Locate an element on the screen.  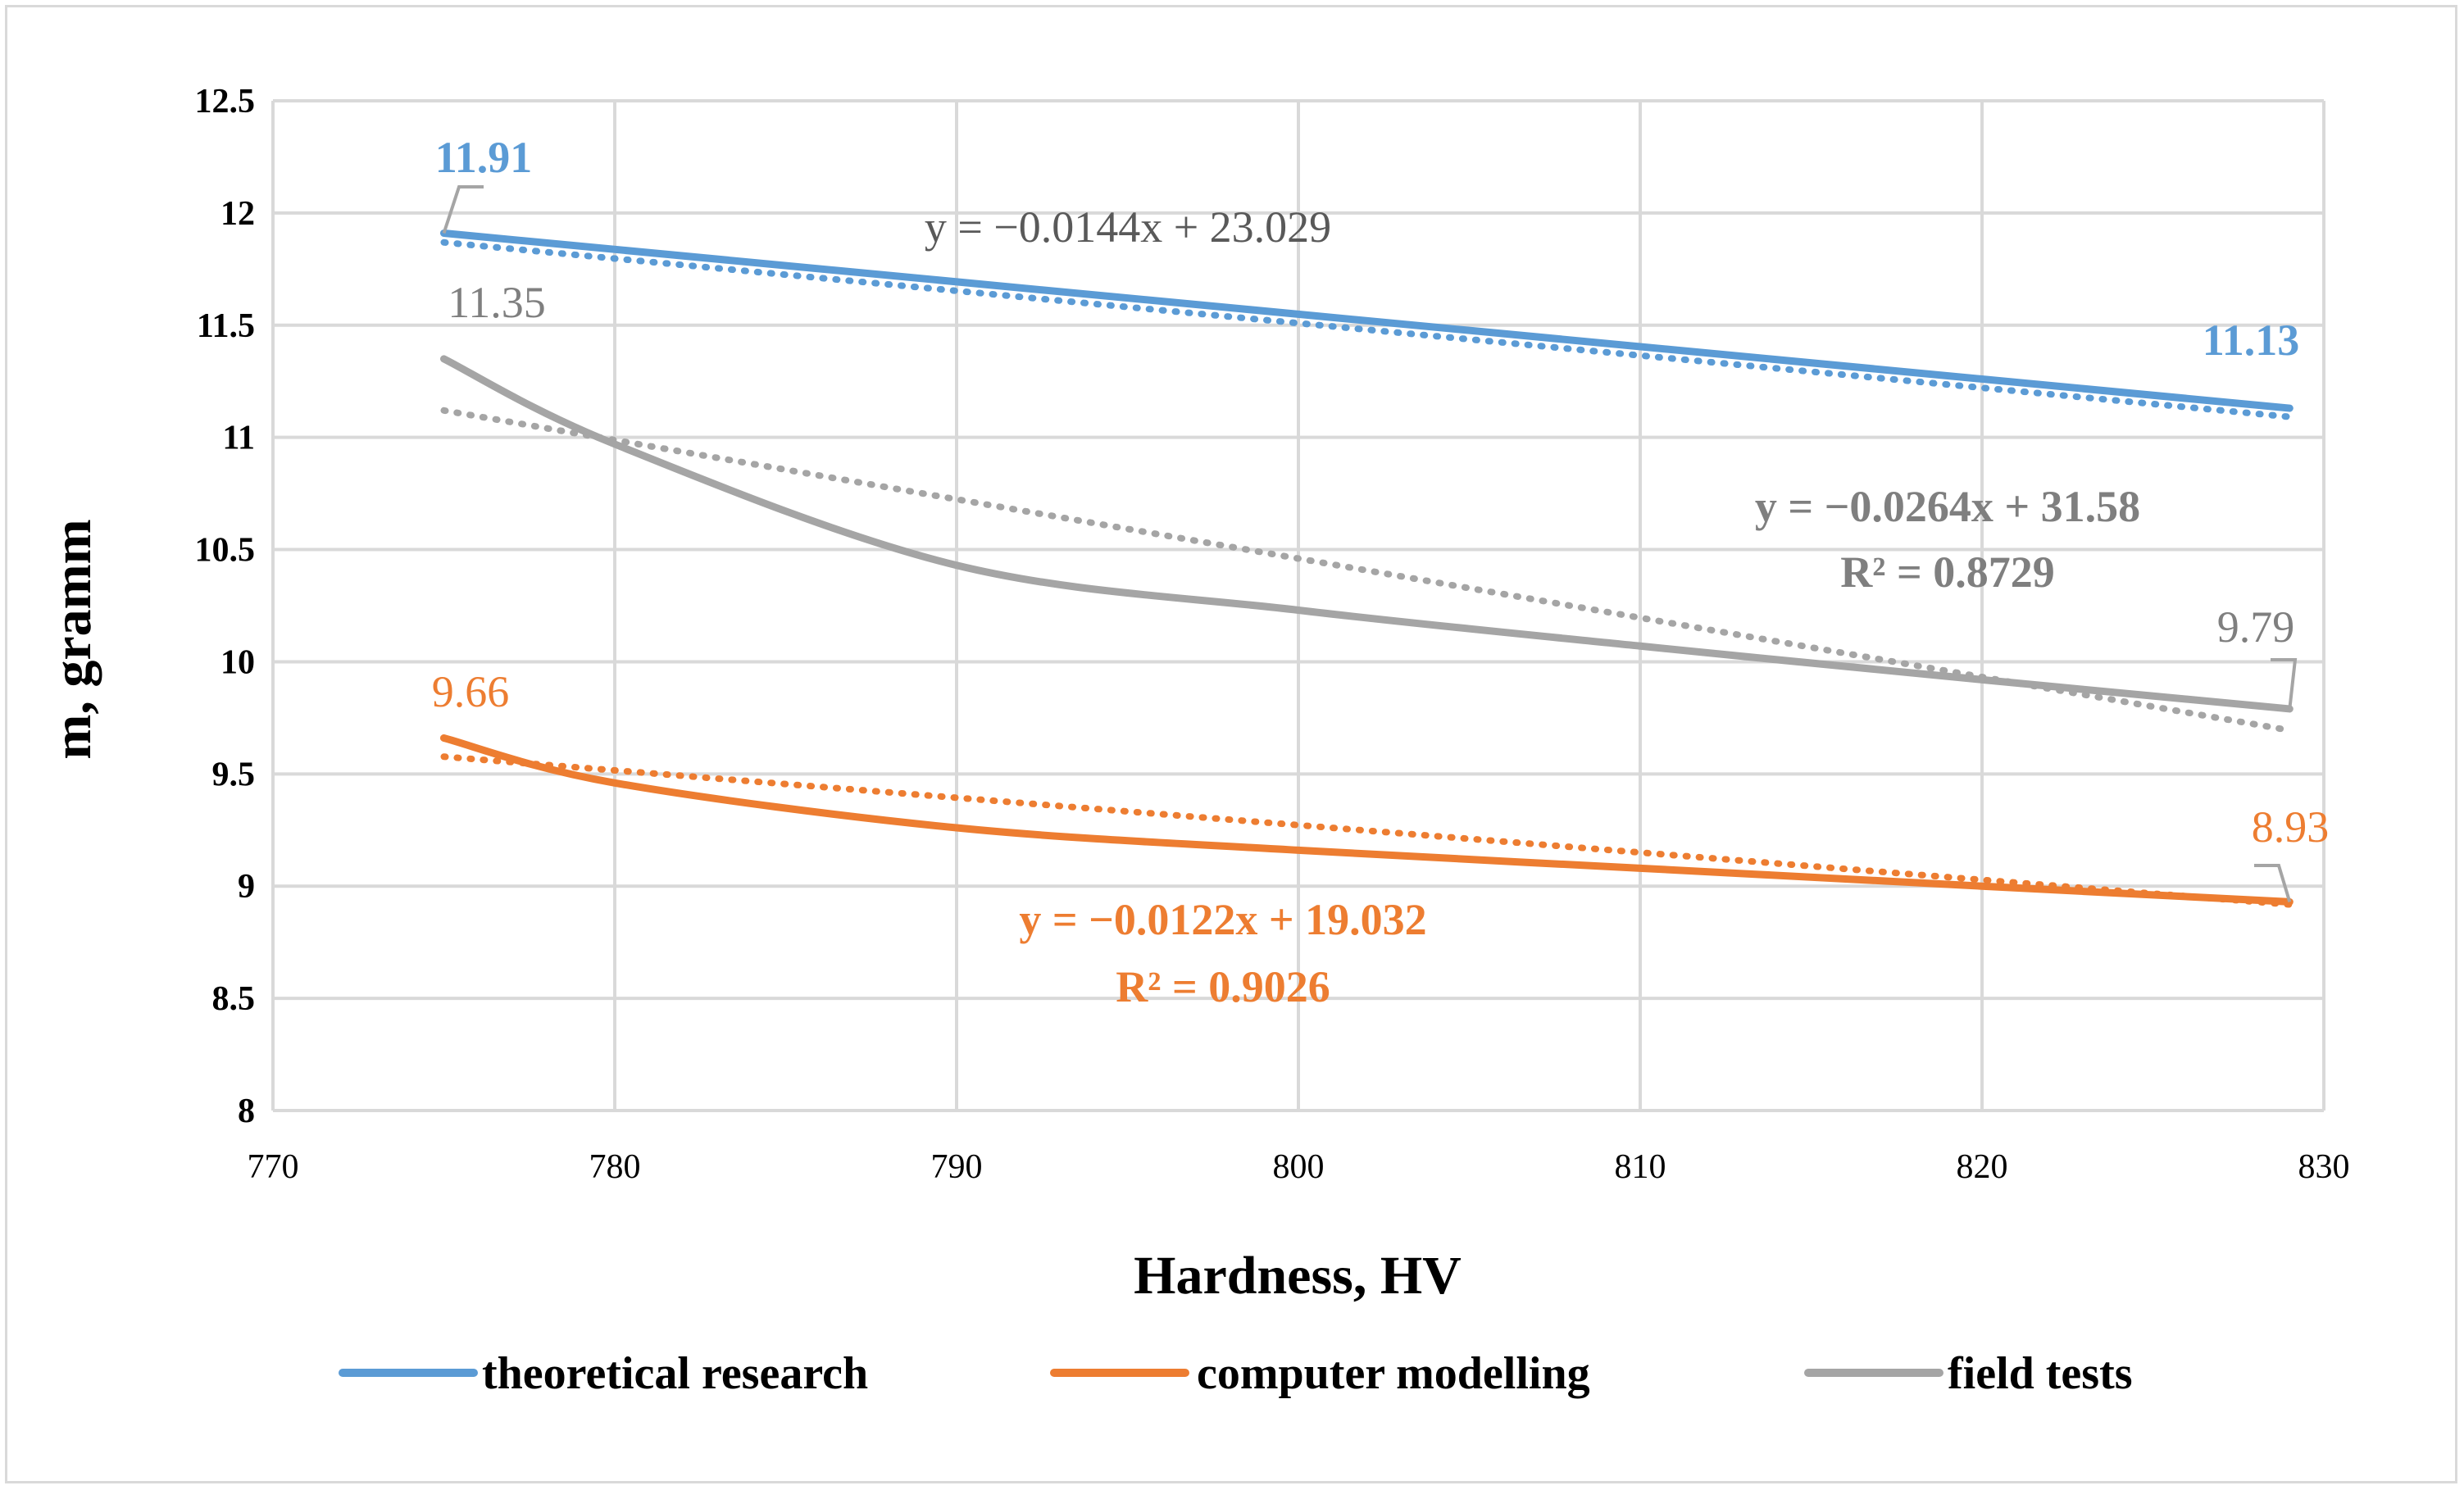
legend-label-field: field tests is located at coordinates (2040, 1373).